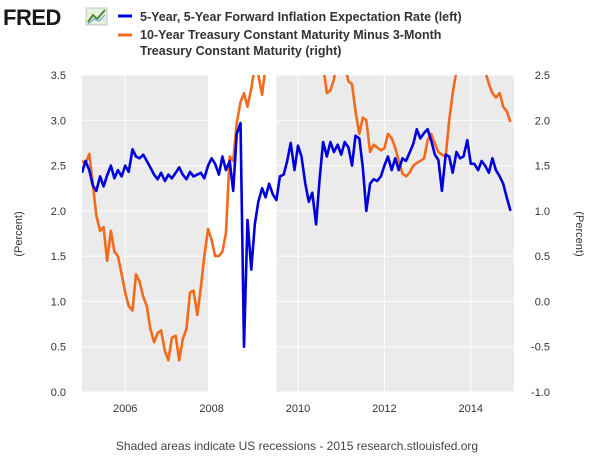 The width and height of the screenshot is (595, 457). Describe the element at coordinates (211, 409) in the screenshot. I see `x-tick-label-1: 2008` at that location.